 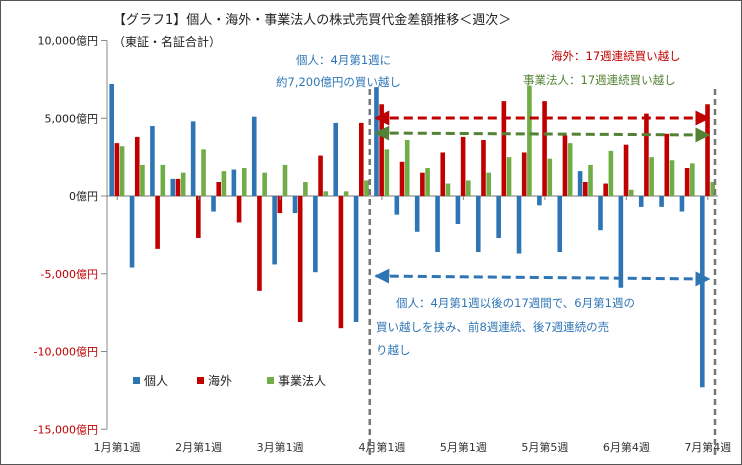 I want to click on x-tick-label: 3月第1週, so click(x=280, y=447).